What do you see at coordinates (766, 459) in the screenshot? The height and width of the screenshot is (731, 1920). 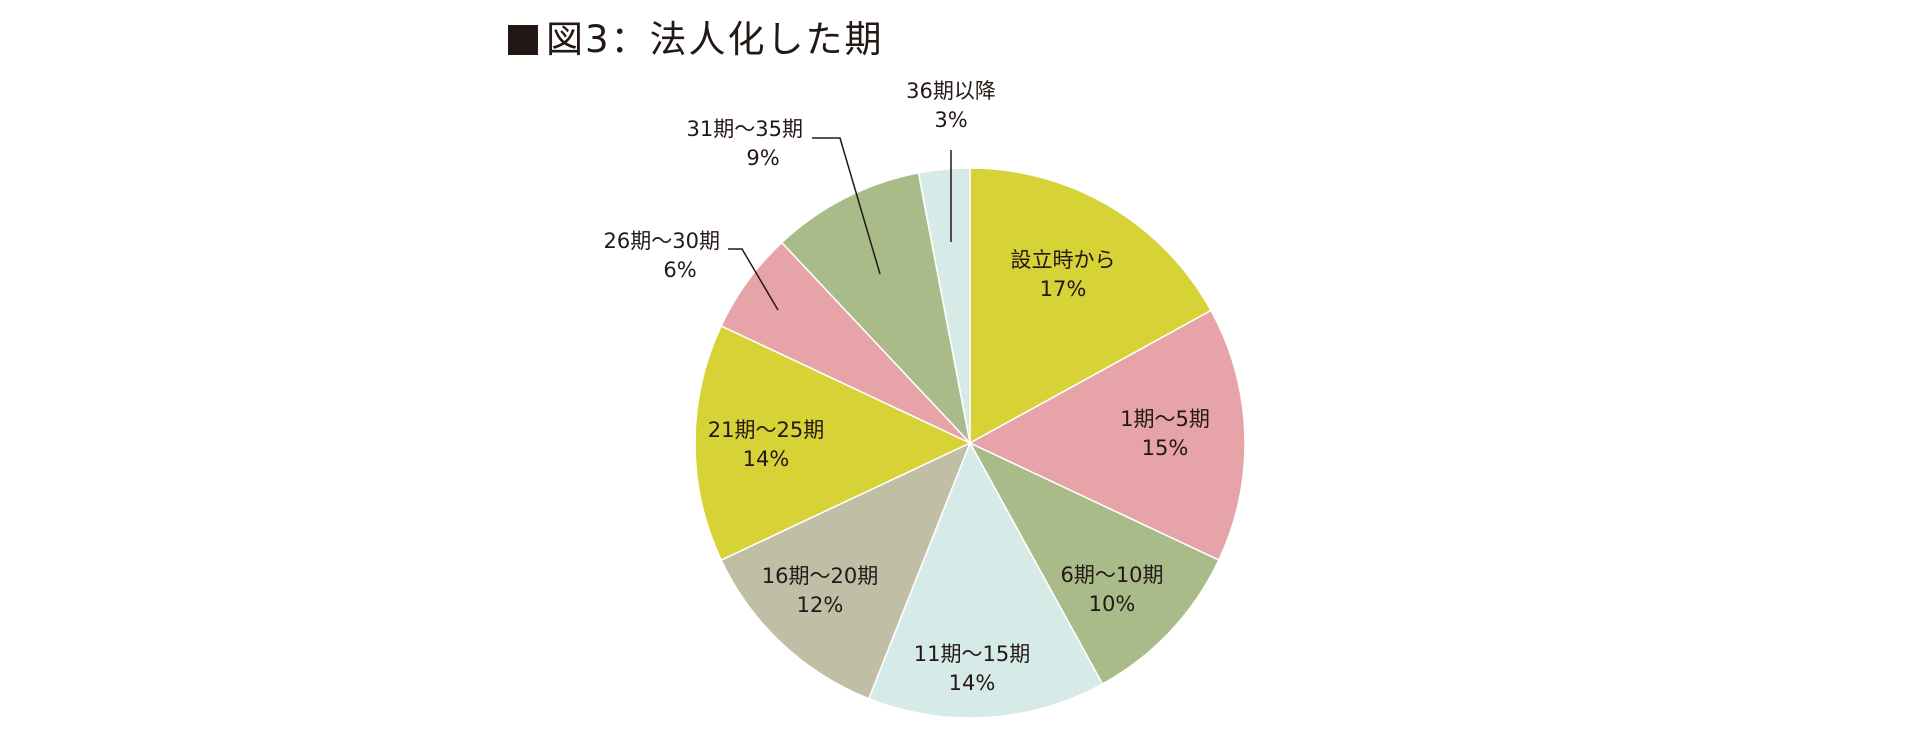 I see `slice-percent-6: 14%` at bounding box center [766, 459].